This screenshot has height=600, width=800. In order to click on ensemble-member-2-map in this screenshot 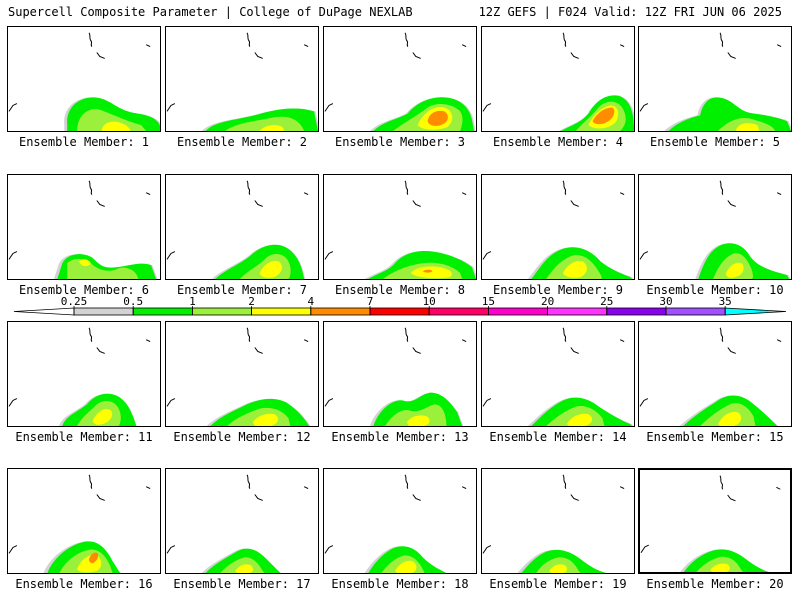, I will do `click(242, 79)`.